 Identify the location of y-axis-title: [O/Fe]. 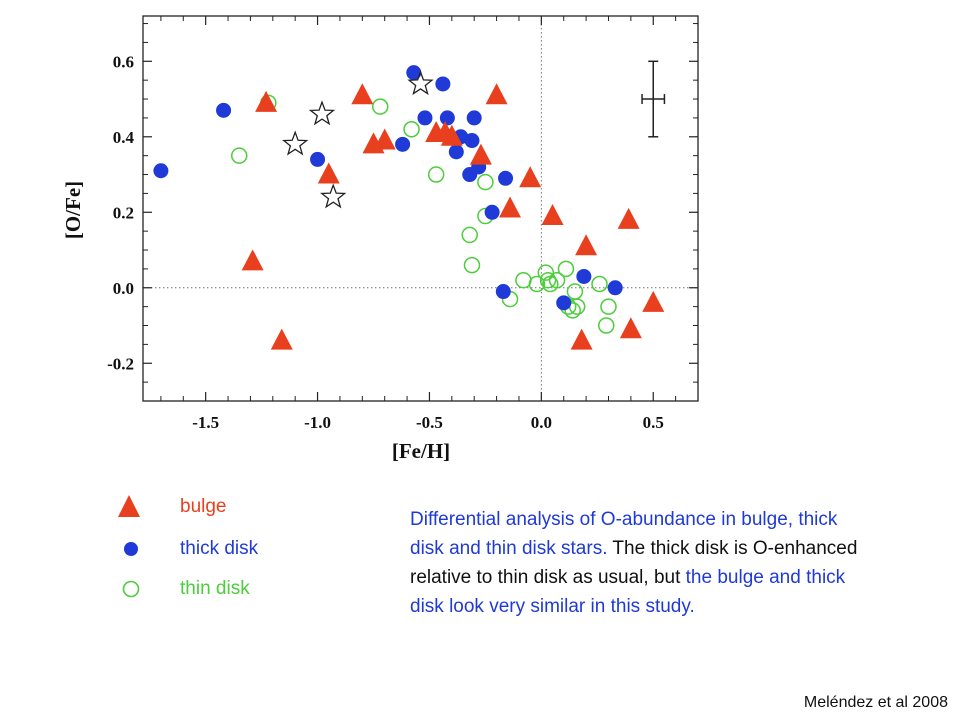
(73, 210).